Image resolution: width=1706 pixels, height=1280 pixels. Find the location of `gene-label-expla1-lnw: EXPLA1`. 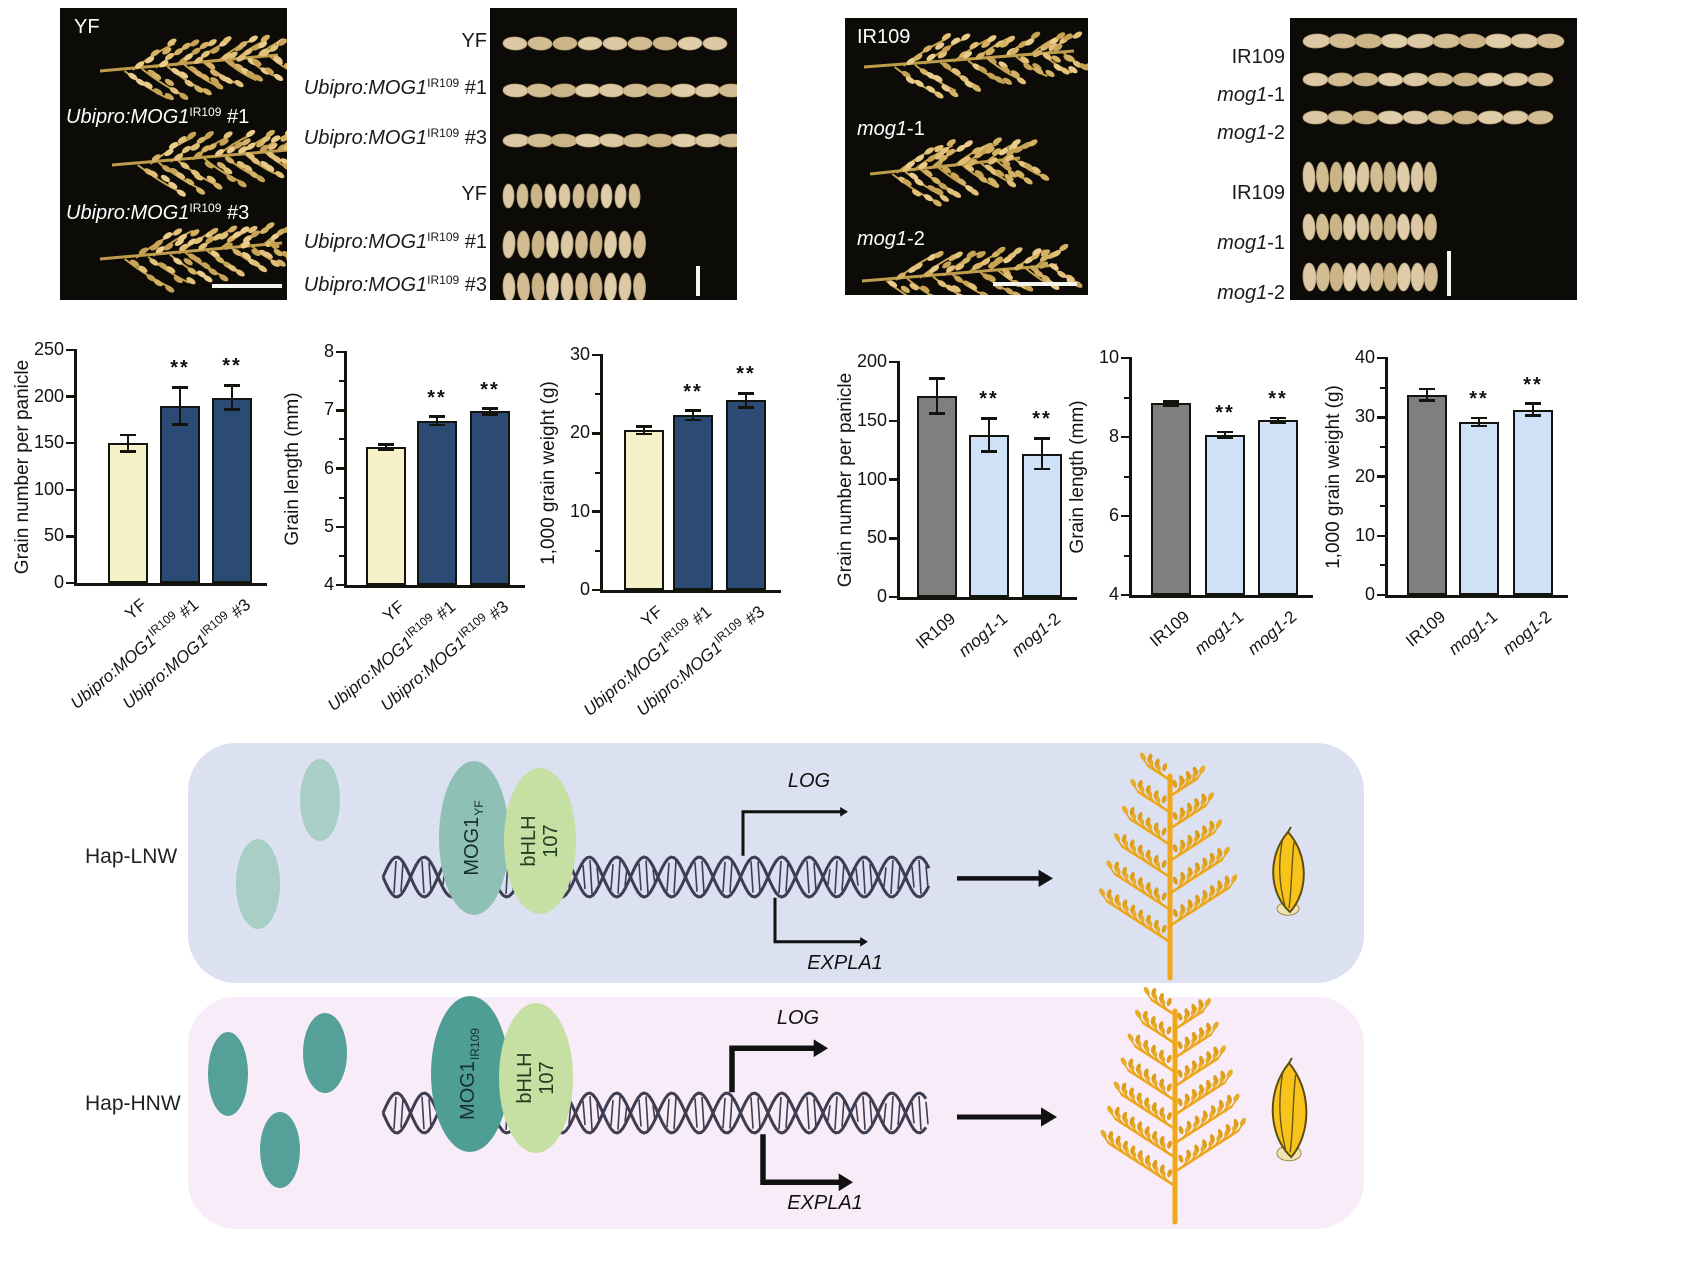

gene-label-expla1-lnw: EXPLA1 is located at coordinates (845, 963).